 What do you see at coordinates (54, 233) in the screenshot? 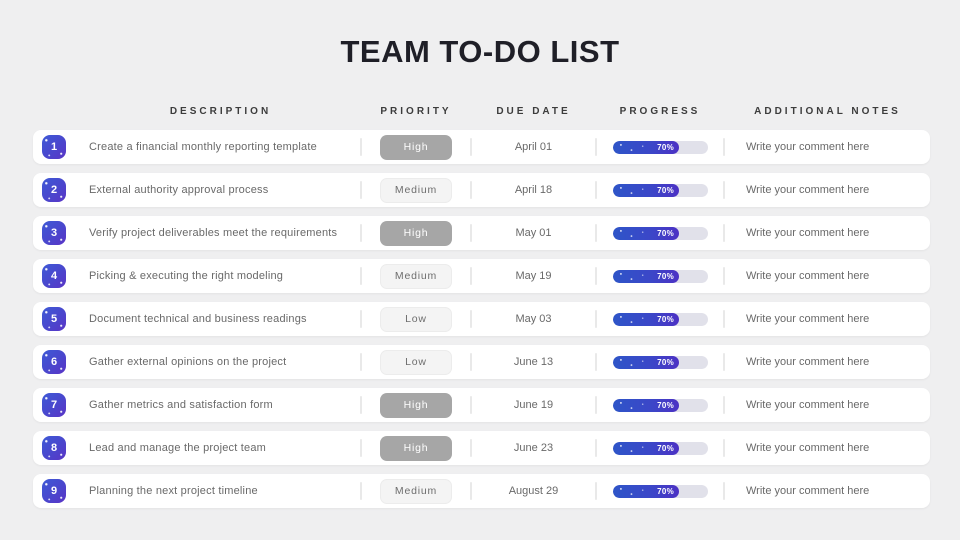
I see `row-number-badge: 3` at bounding box center [54, 233].